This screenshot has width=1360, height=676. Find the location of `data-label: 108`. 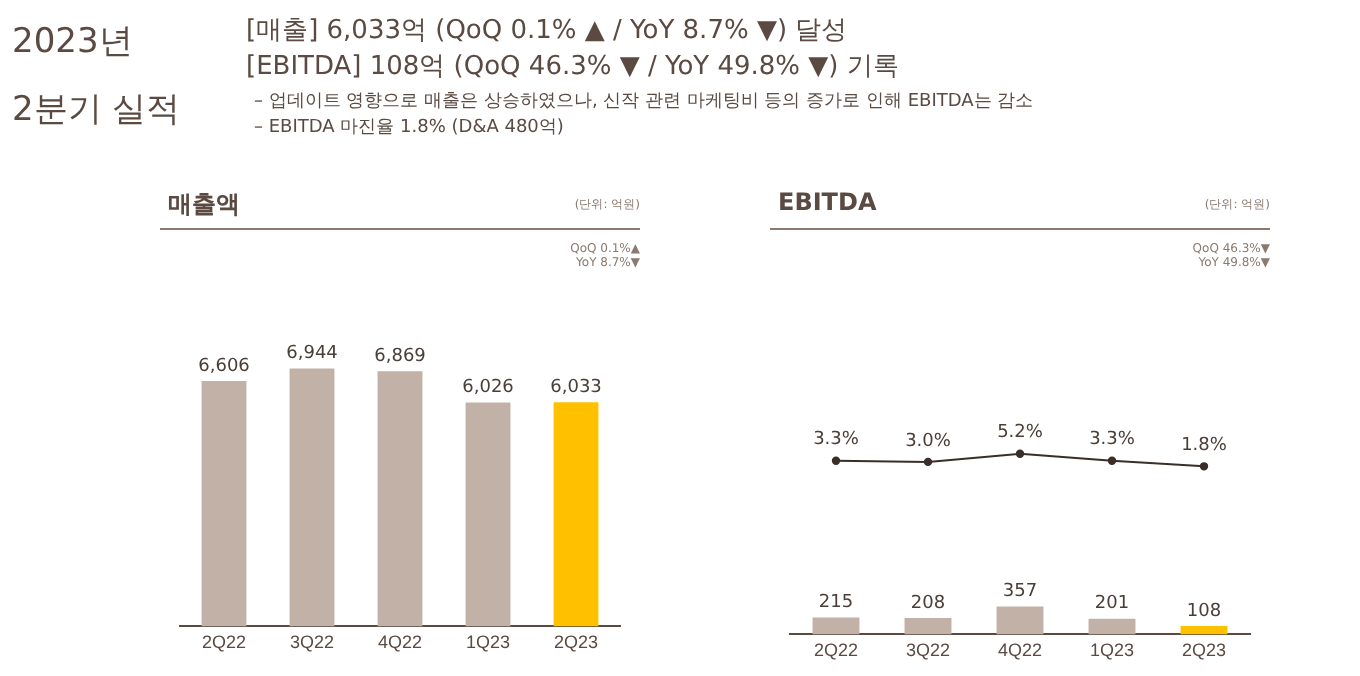

data-label: 108 is located at coordinates (1204, 611).